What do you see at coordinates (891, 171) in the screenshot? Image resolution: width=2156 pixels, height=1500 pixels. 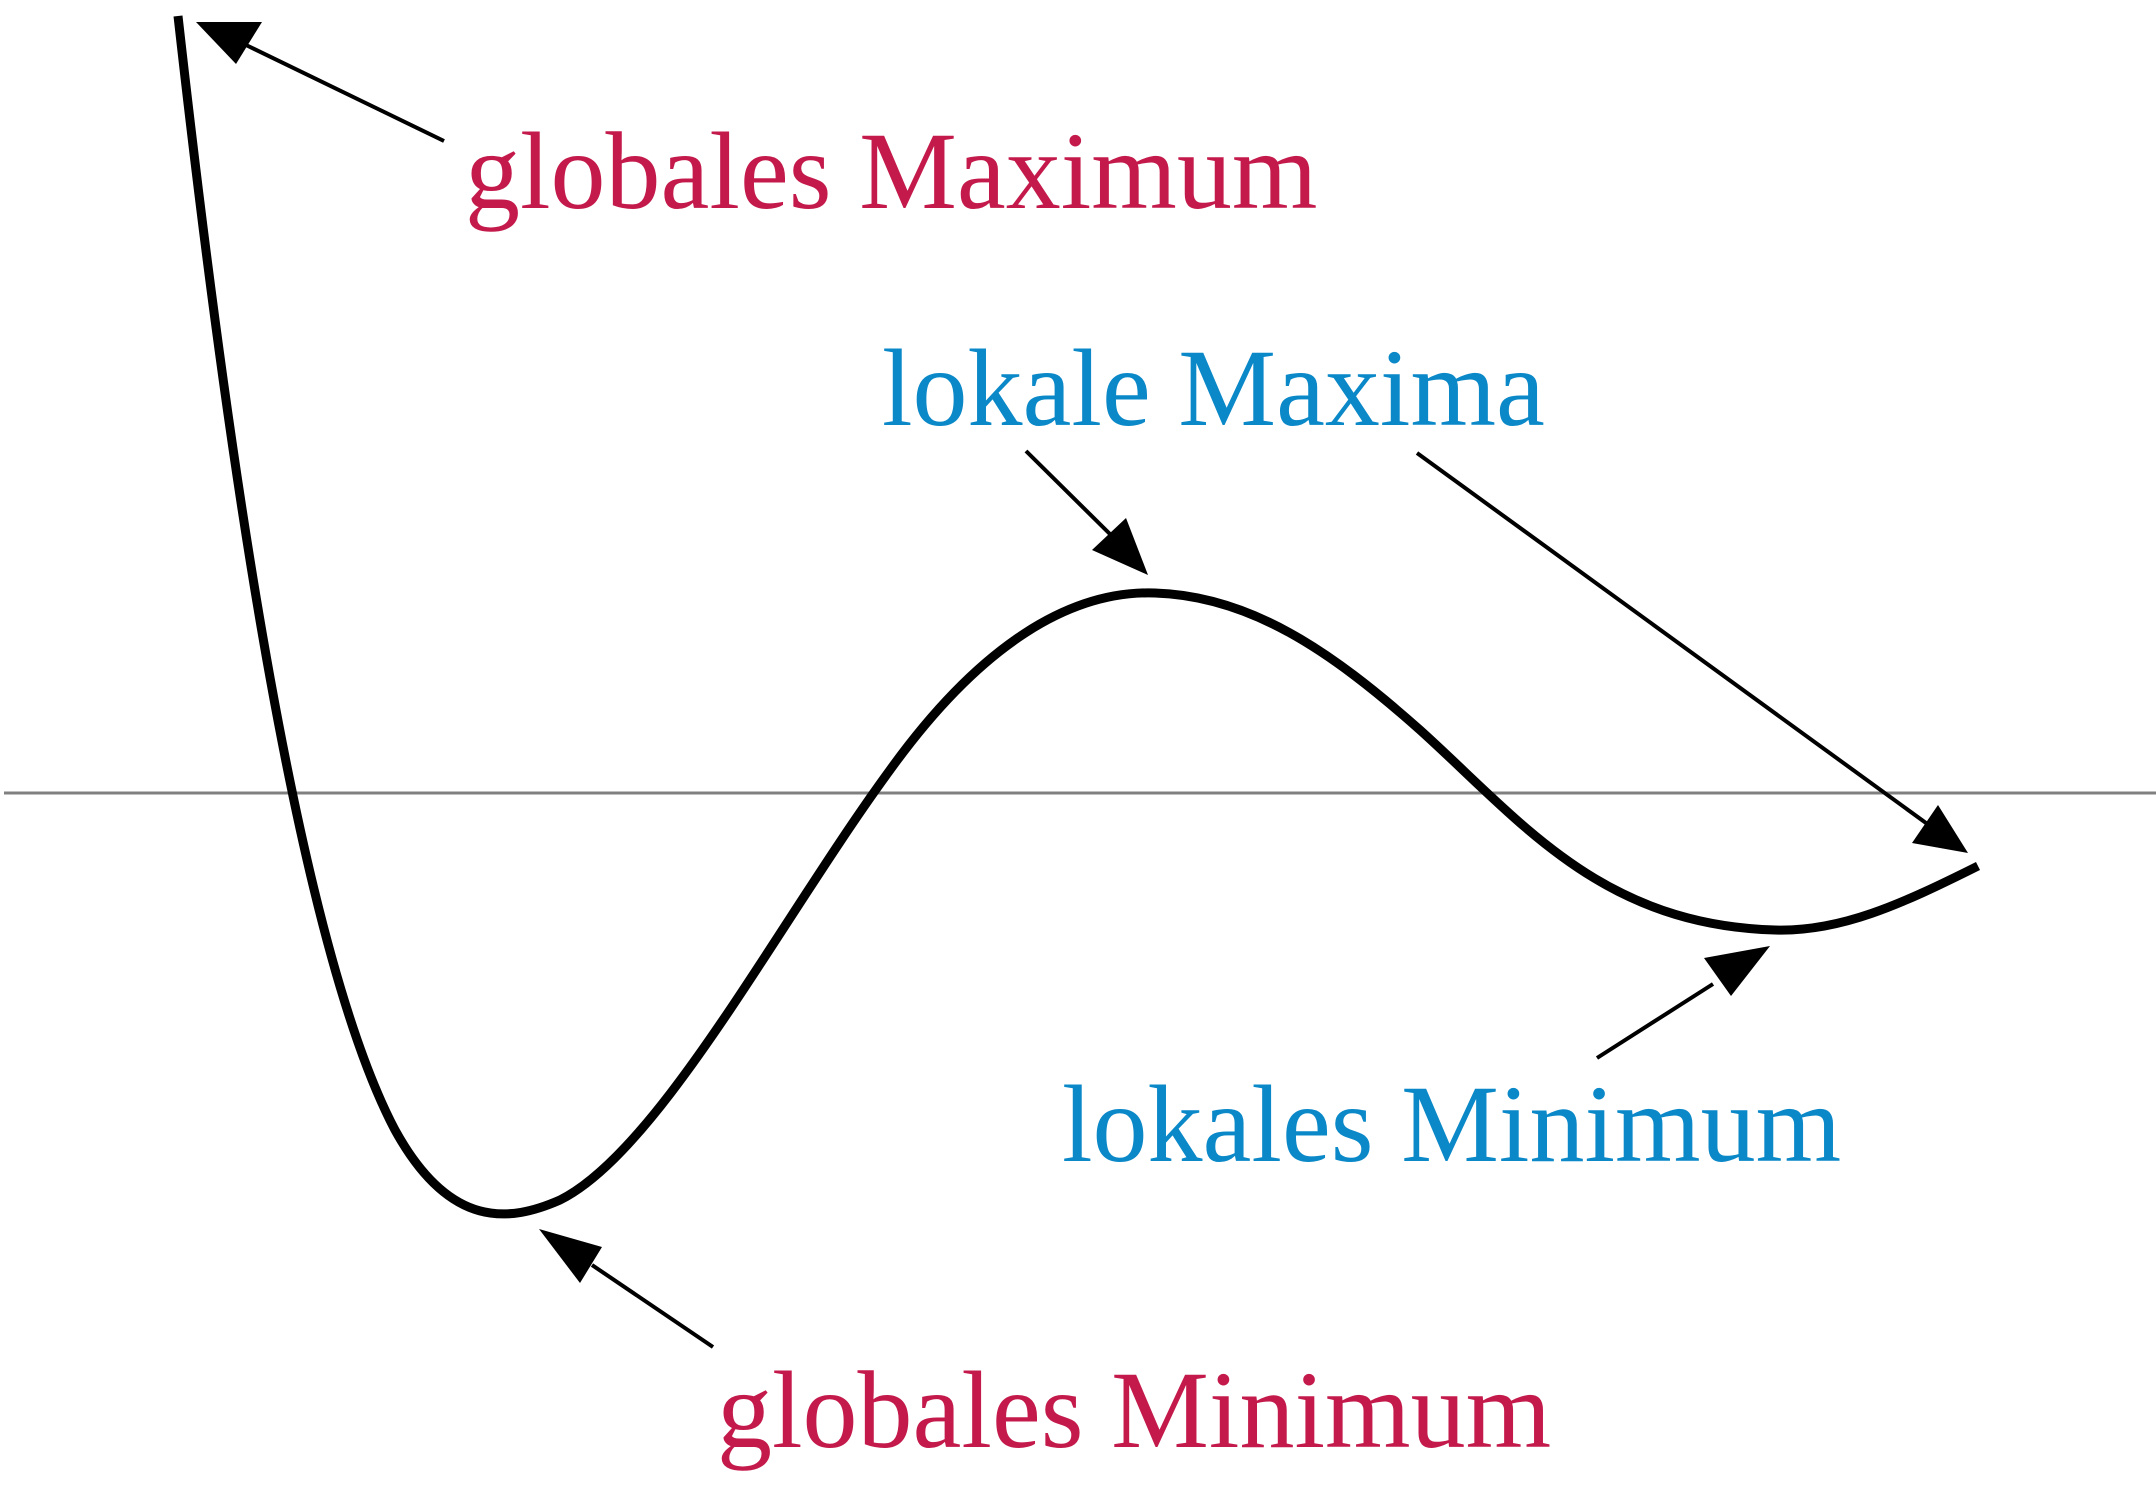 I see `label-global-max: globales Maximum` at bounding box center [891, 171].